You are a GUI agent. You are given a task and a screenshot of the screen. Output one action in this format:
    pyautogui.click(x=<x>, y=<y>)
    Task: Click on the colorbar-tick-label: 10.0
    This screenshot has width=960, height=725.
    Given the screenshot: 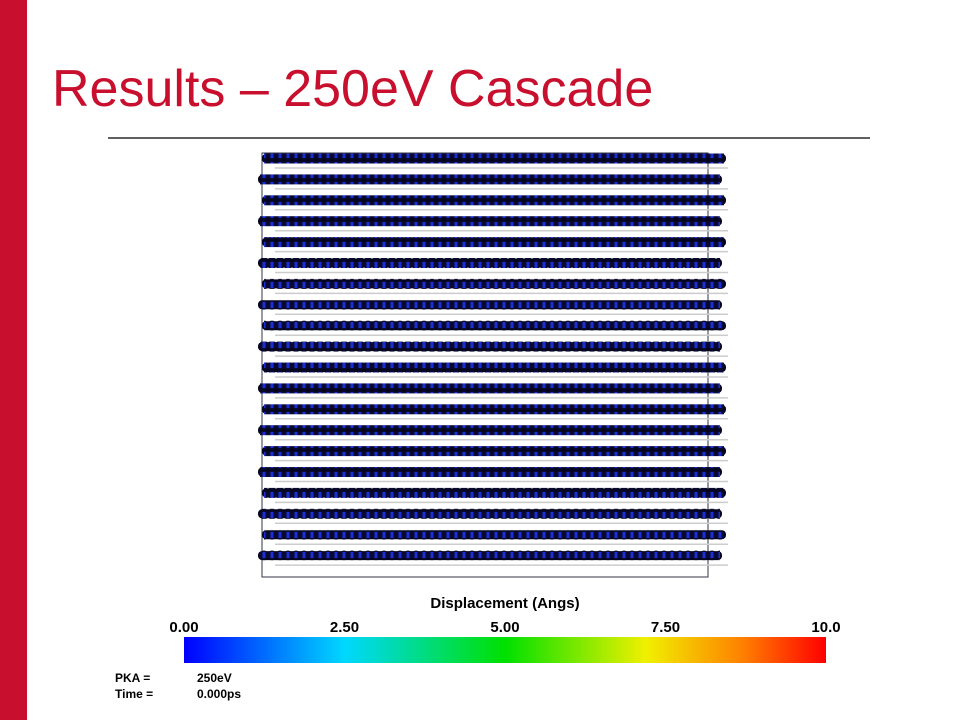 What is the action you would take?
    pyautogui.click(x=825, y=627)
    